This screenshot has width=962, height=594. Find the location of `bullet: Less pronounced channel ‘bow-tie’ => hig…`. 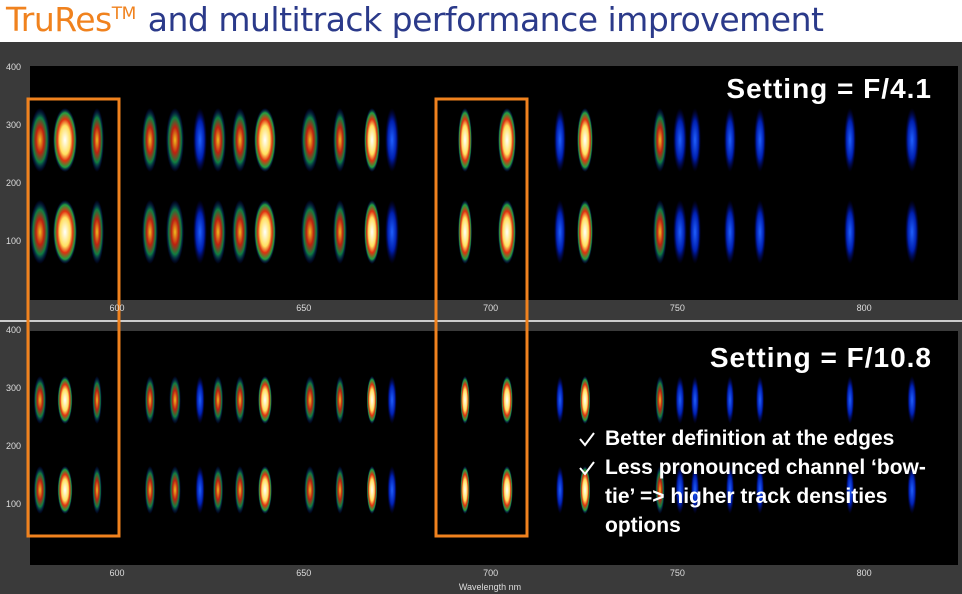

bullet: Less pronounced channel ‘bow-tie’ => hig… is located at coordinates (765, 496).